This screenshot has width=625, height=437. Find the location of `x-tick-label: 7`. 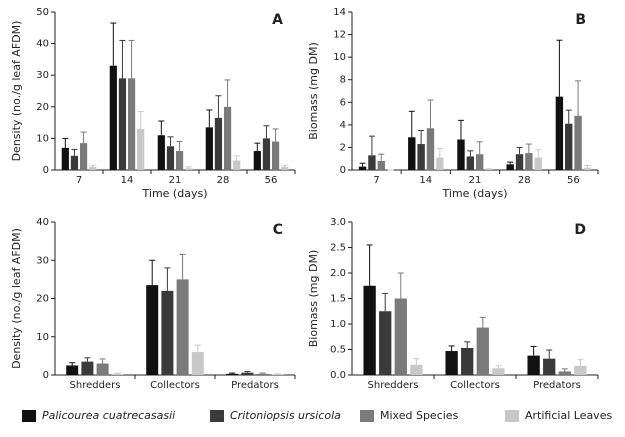

x-tick-label: 7 is located at coordinates (376, 180).